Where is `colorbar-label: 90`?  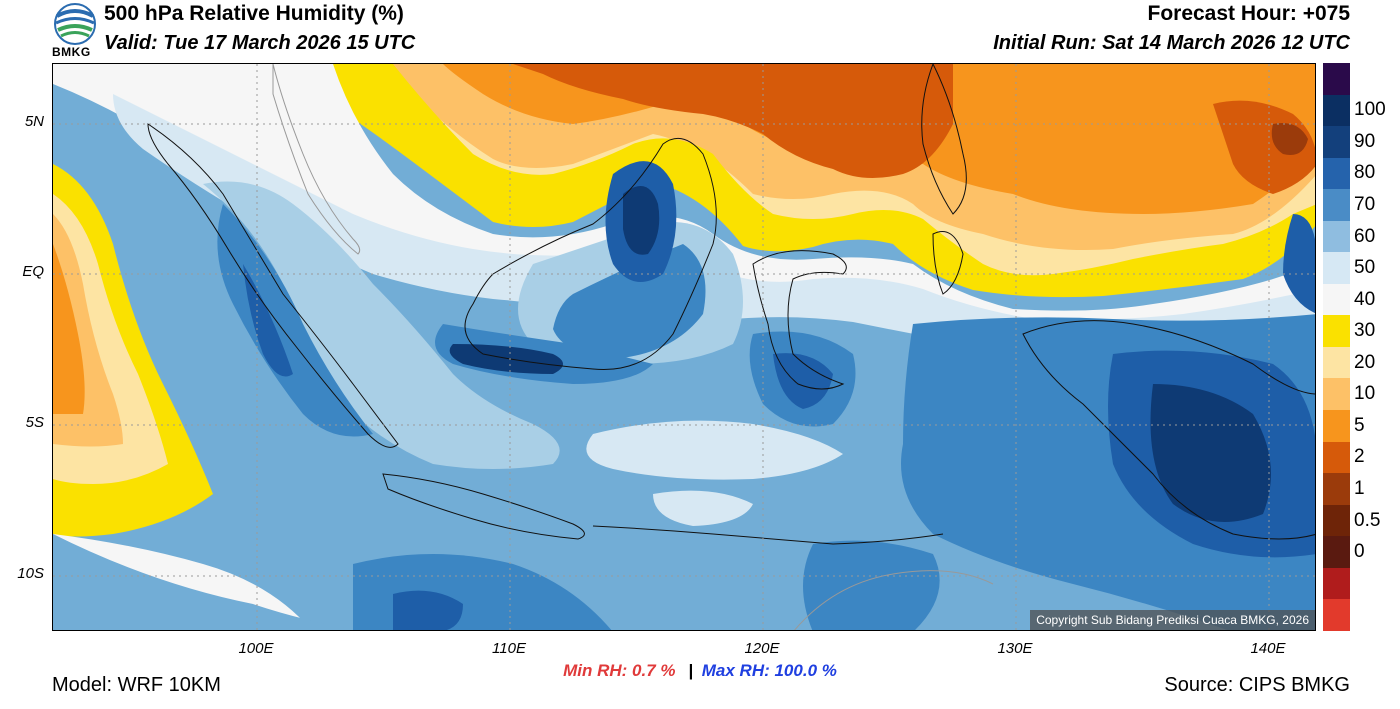
colorbar-label: 90 is located at coordinates (1365, 141).